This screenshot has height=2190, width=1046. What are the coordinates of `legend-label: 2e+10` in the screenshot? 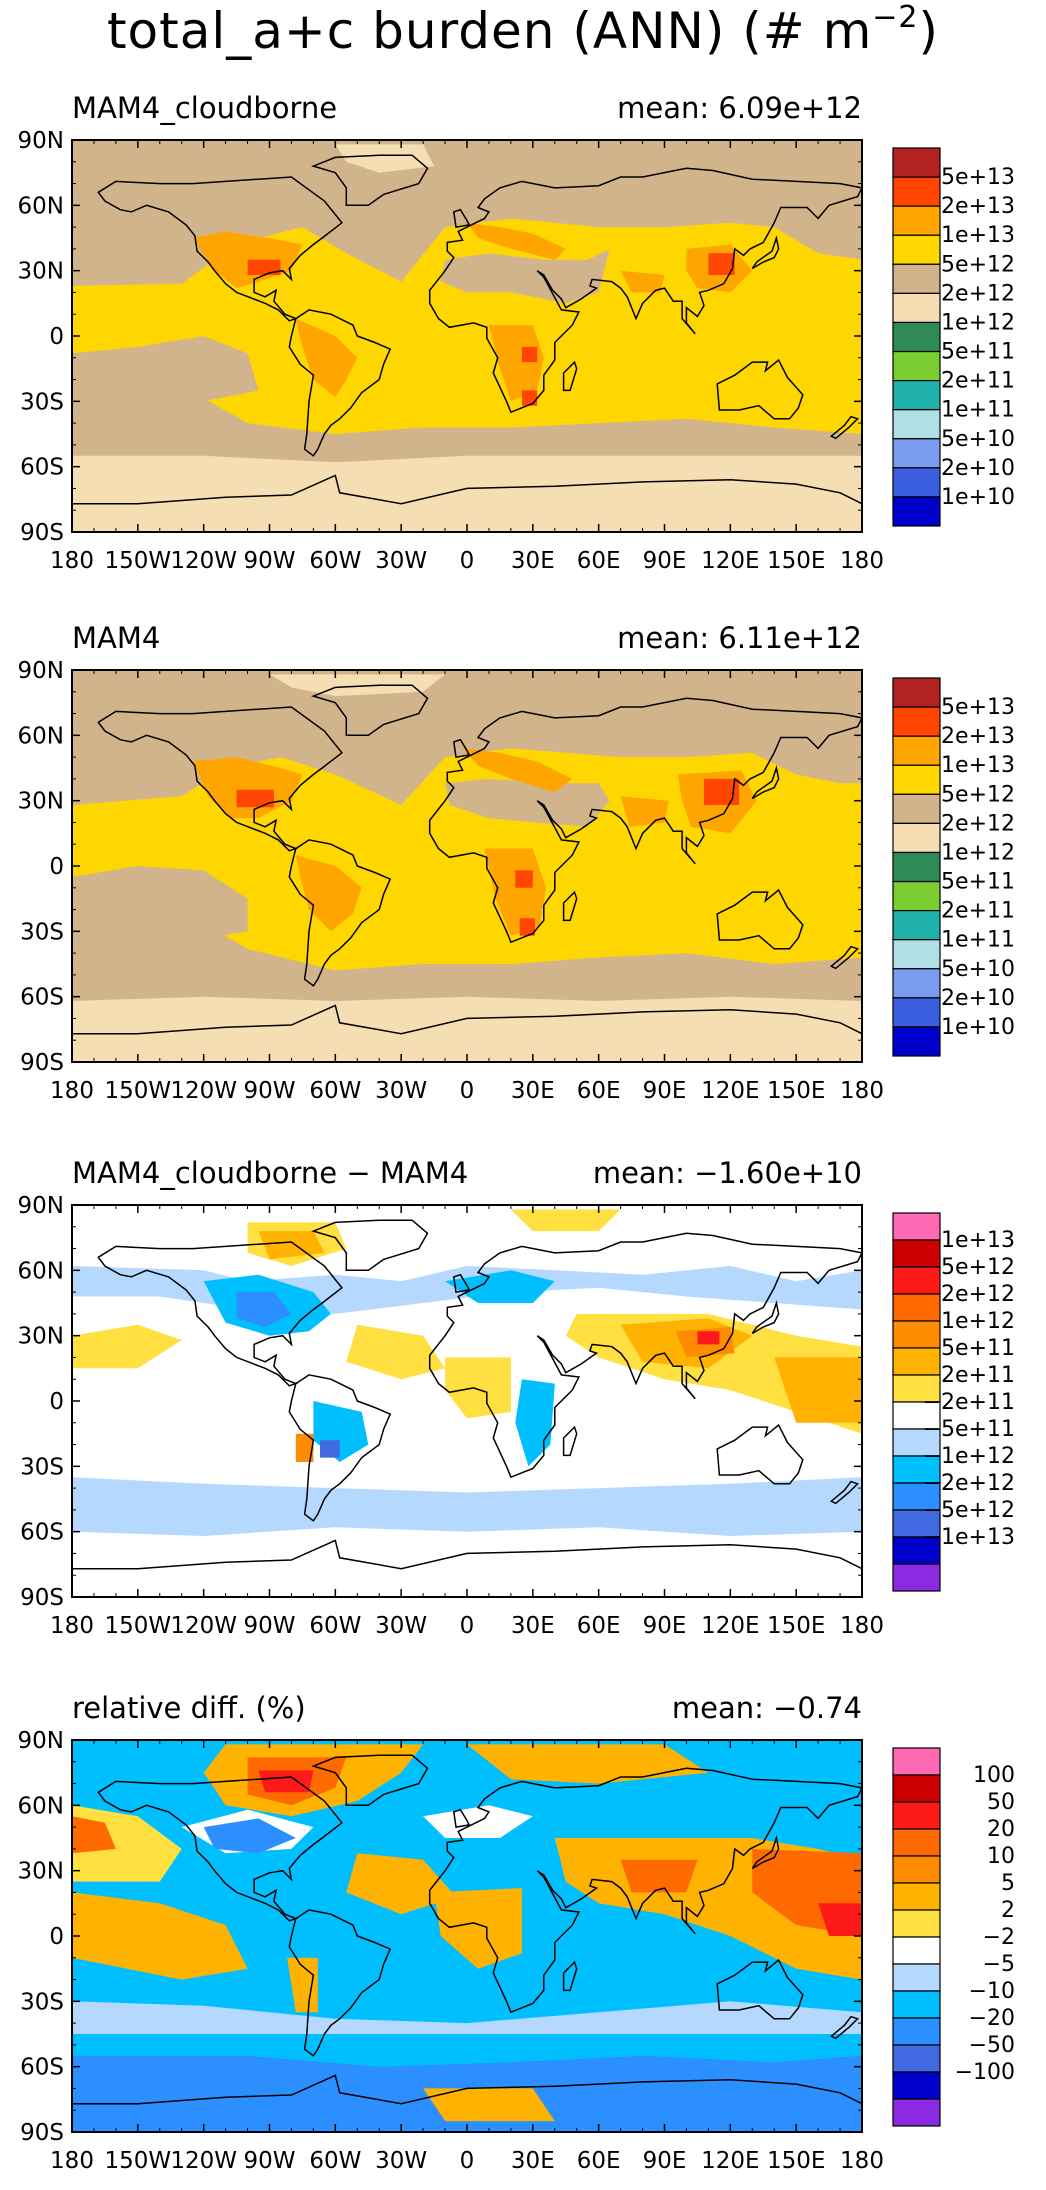 It's located at (978, 998).